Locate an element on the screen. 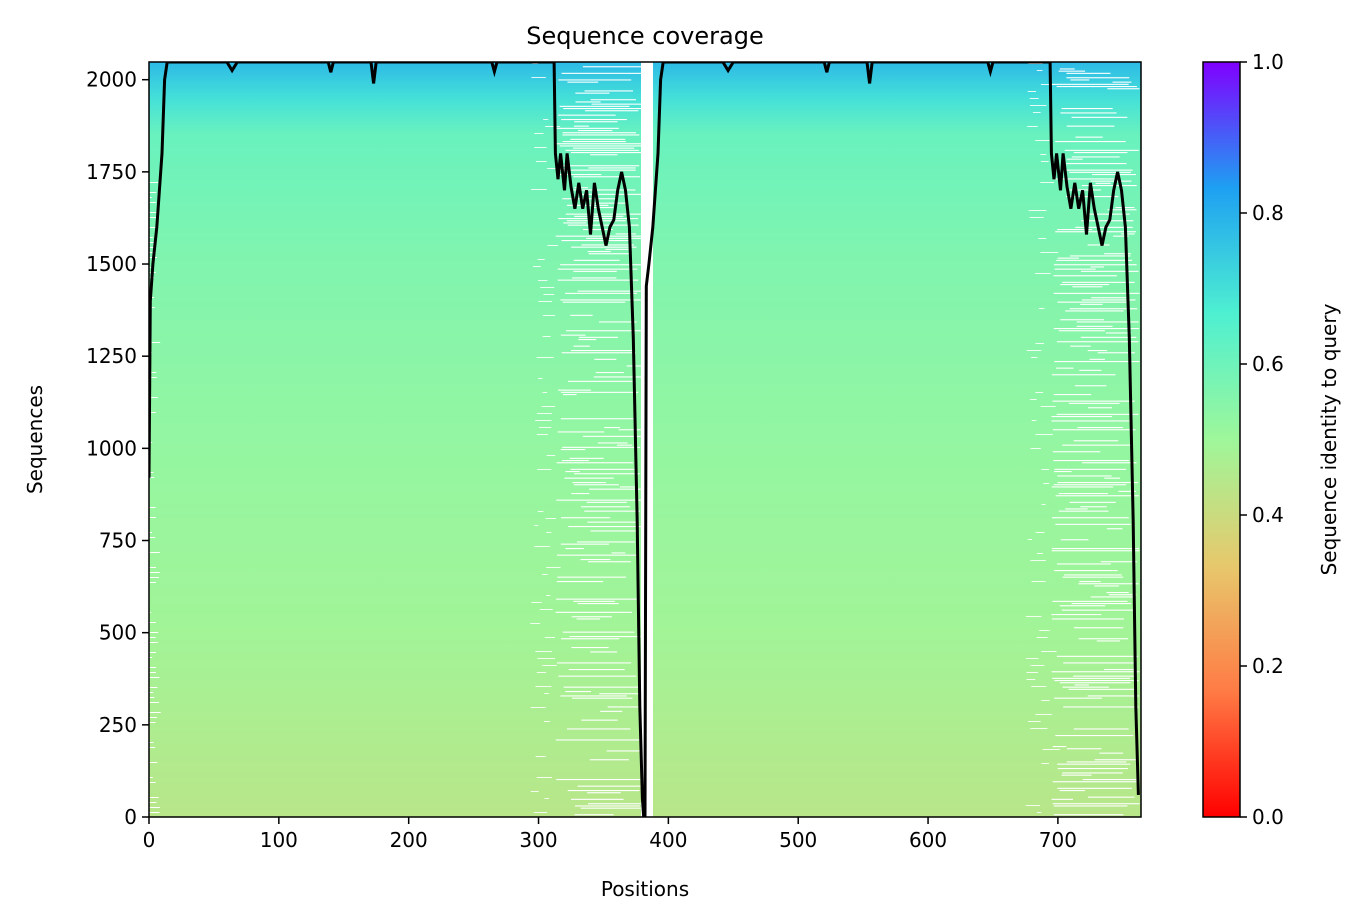 This screenshot has height=924, width=1364. colorbar-tick-label: 0.0 is located at coordinates (1268, 817).